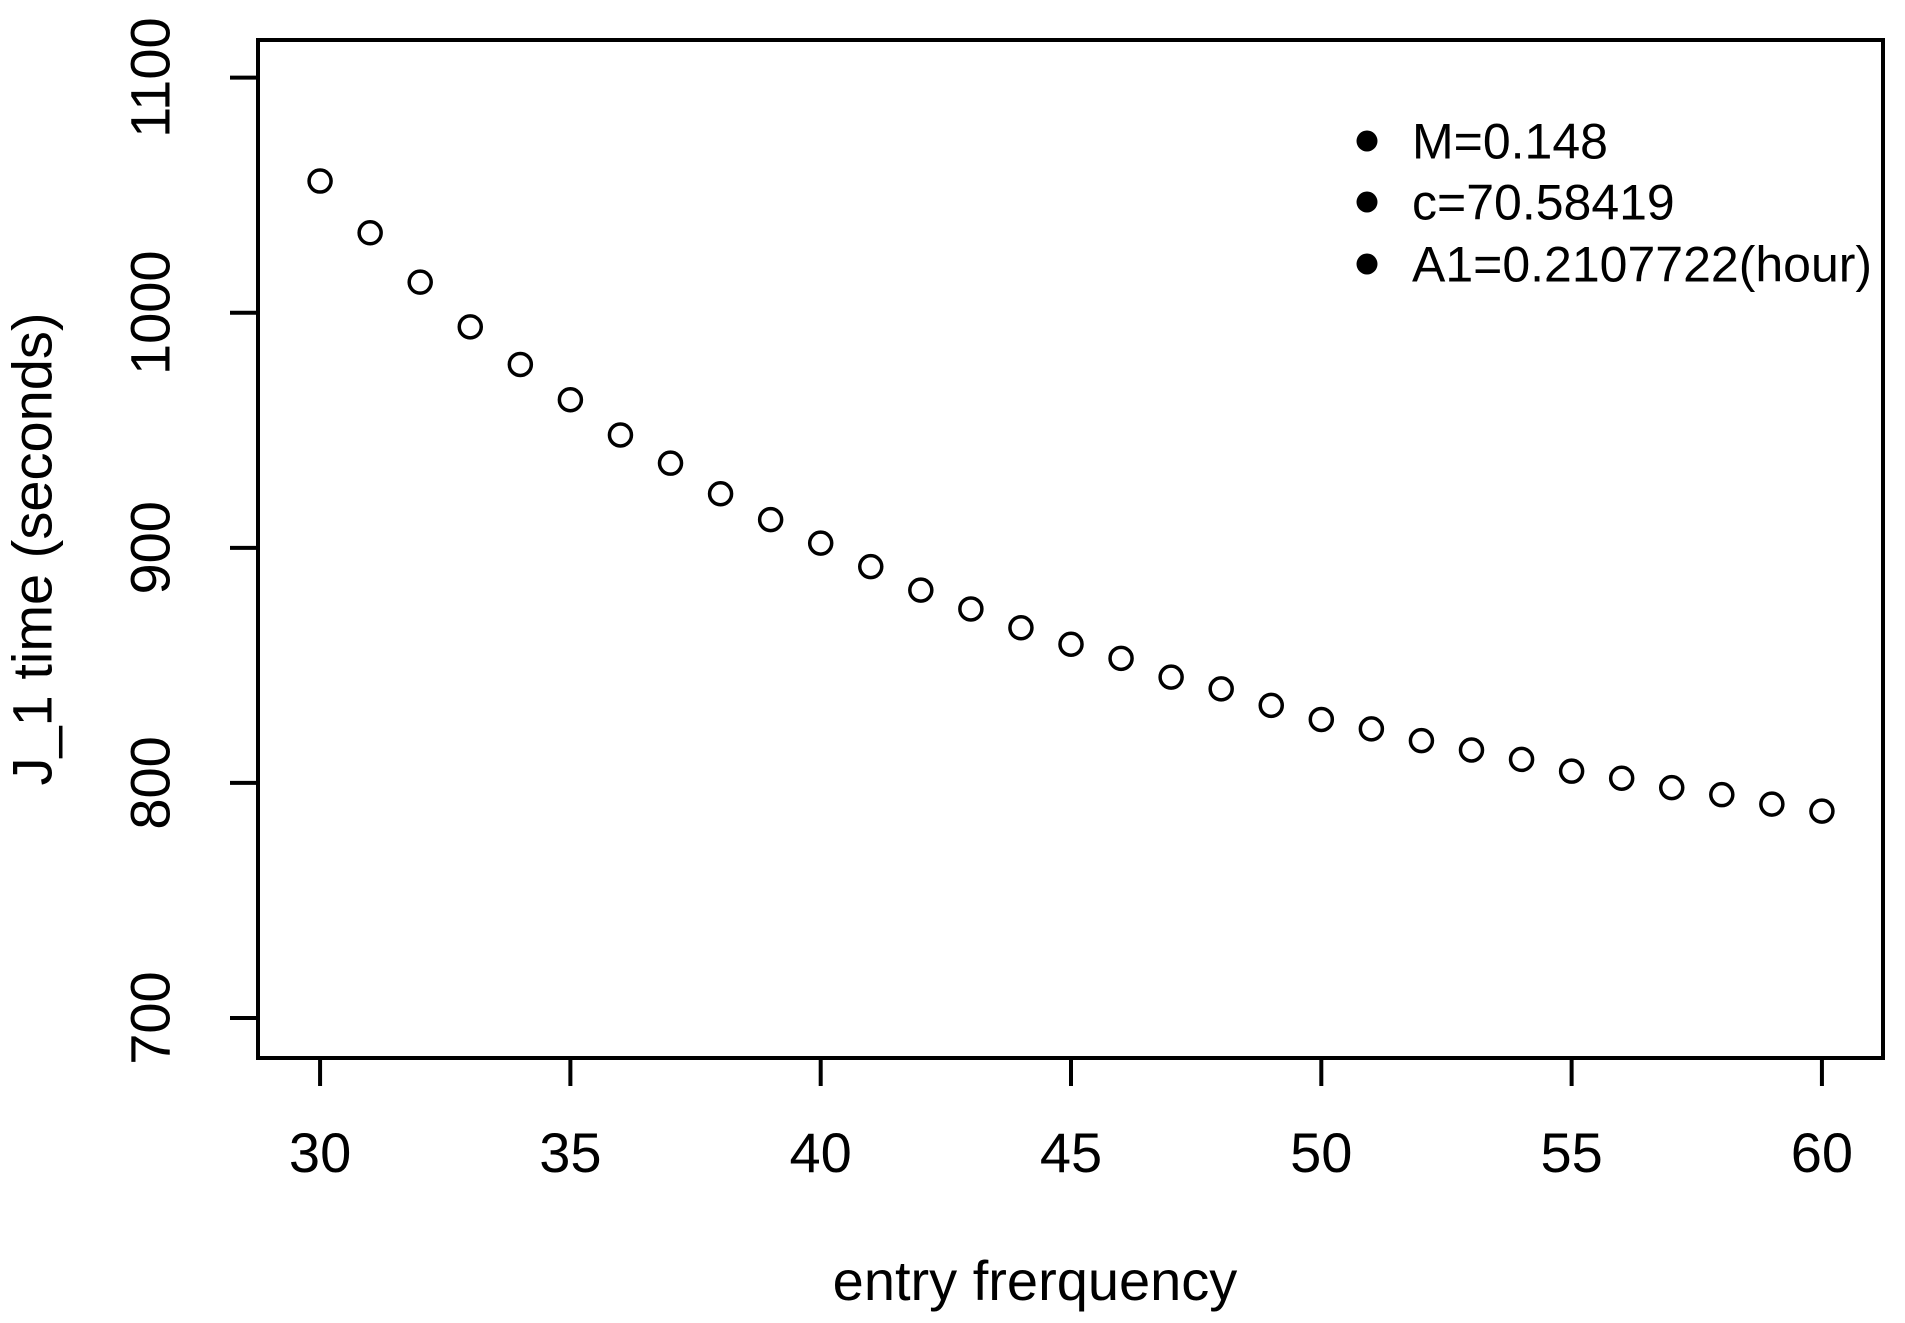 The image size is (1905, 1323). I want to click on x-tick-label: 45, so click(1071, 1152).